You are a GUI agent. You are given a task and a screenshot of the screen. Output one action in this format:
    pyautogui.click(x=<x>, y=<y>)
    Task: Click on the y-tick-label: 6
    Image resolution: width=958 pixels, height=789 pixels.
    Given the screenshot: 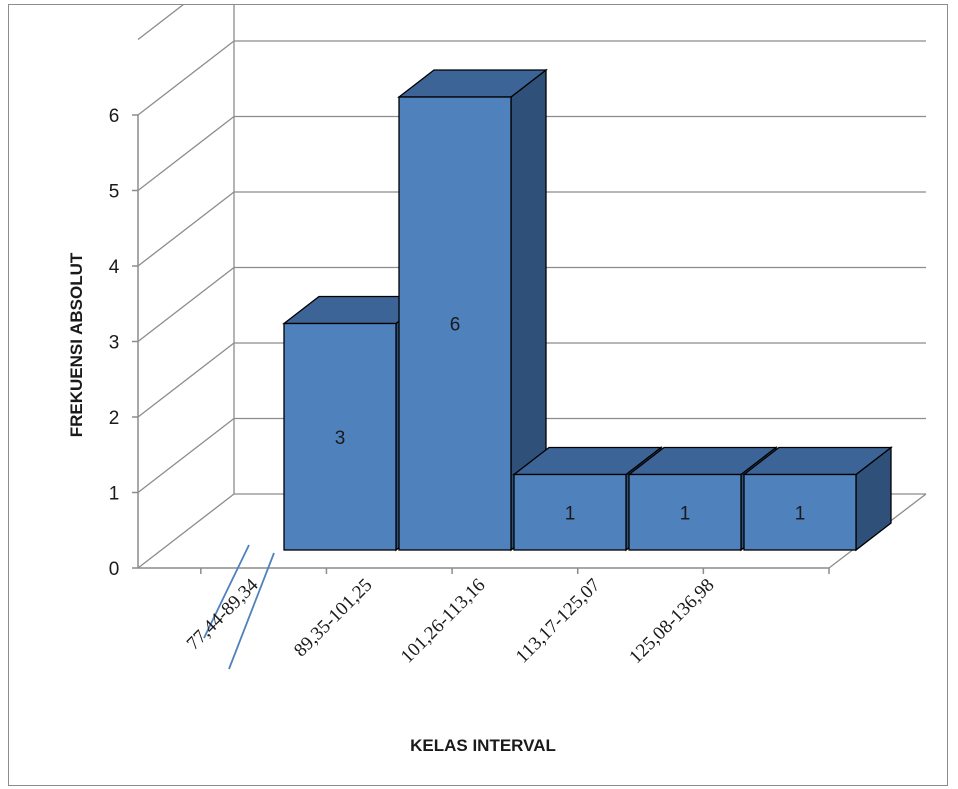 What is the action you would take?
    pyautogui.click(x=114, y=116)
    